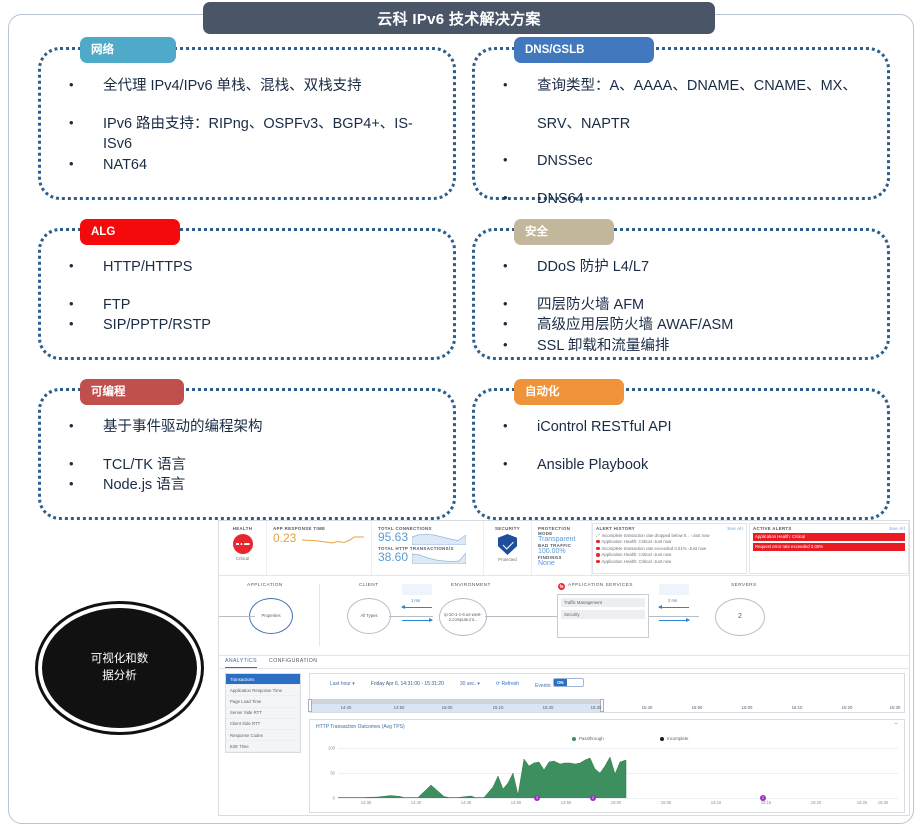 The width and height of the screenshot is (922, 832). I want to click on analytics-menu-item-e2e-time: E2E Time, so click(263, 747).